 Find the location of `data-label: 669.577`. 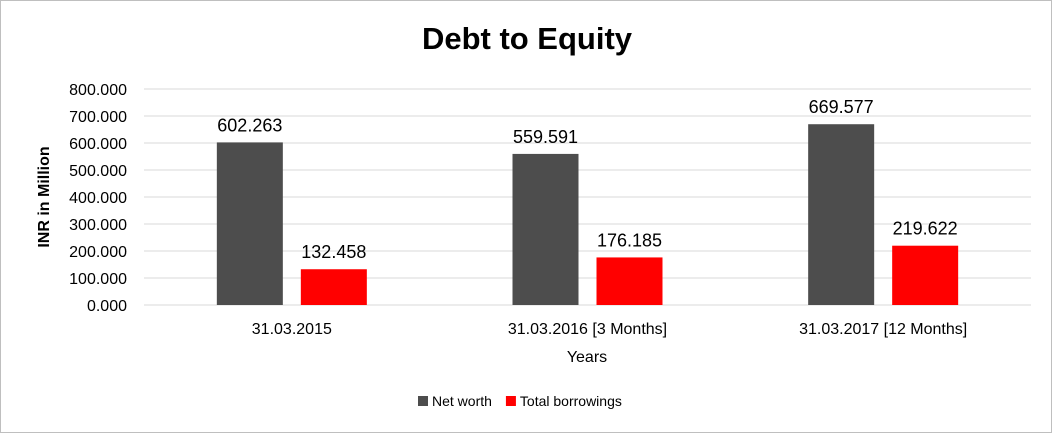

data-label: 669.577 is located at coordinates (841, 107).